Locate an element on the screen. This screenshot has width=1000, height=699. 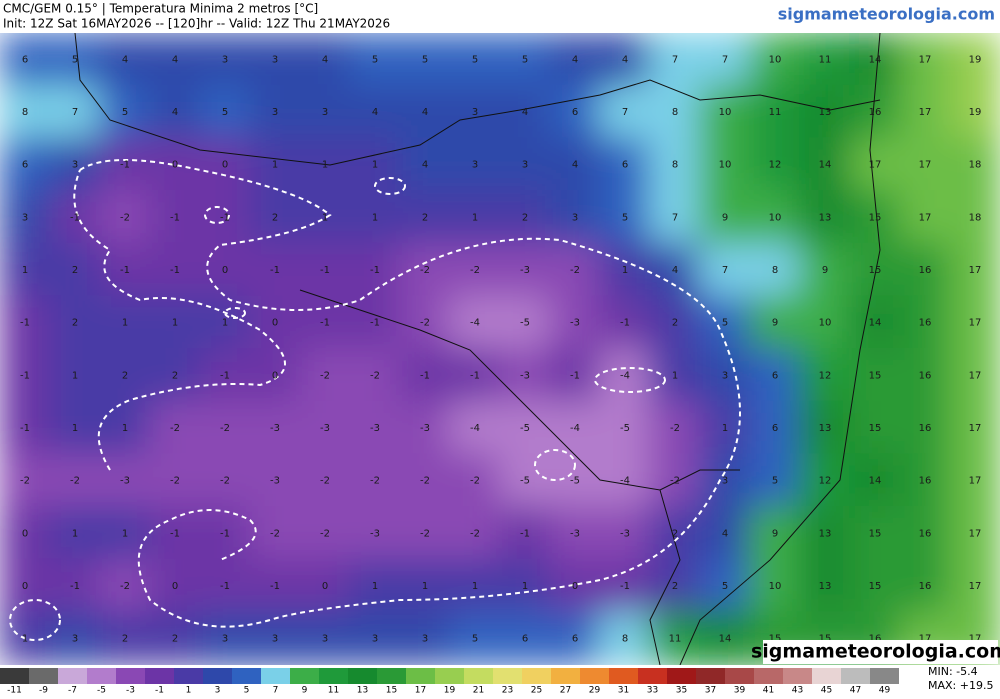
grid-value: 9 is located at coordinates (825, 270).